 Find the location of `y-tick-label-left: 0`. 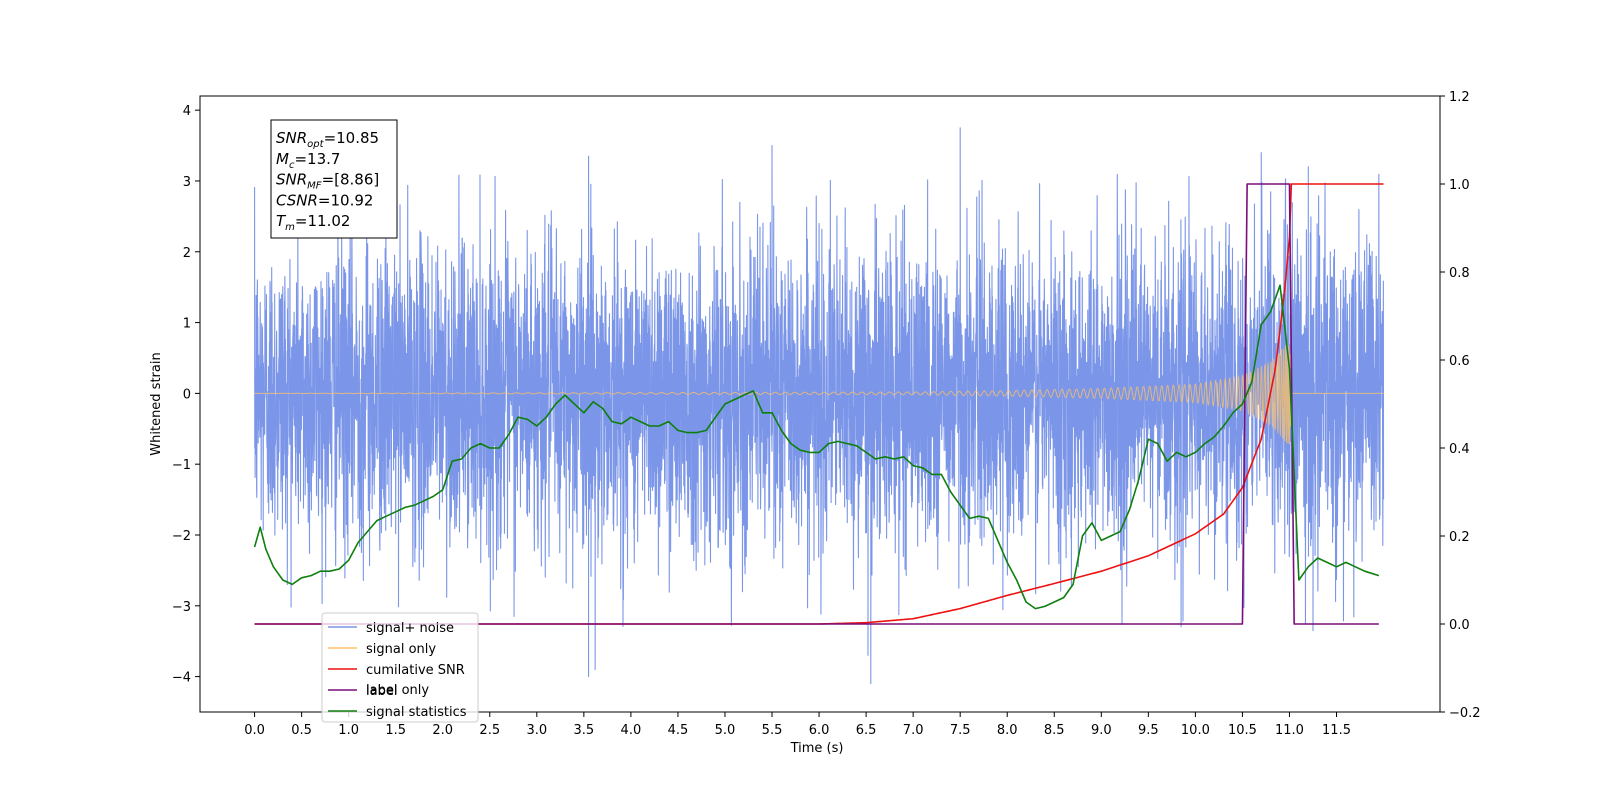

y-tick-label-left: 0 is located at coordinates (187, 394).